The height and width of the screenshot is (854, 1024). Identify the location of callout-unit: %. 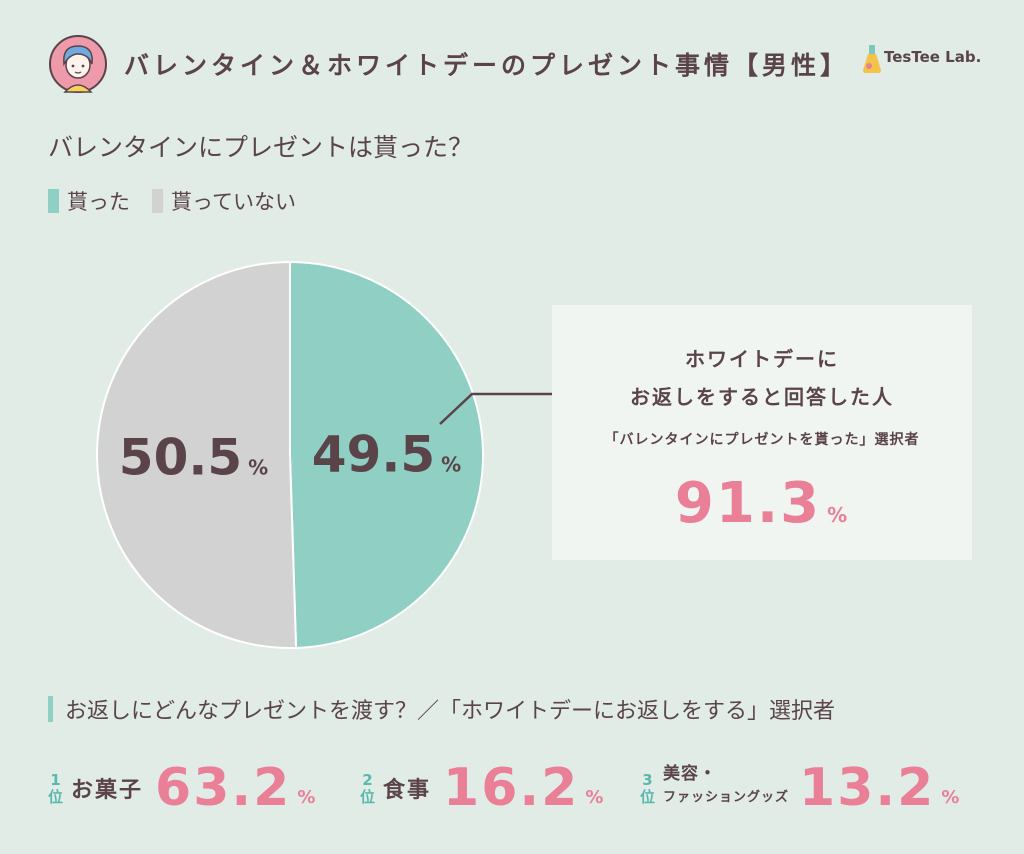
(838, 515).